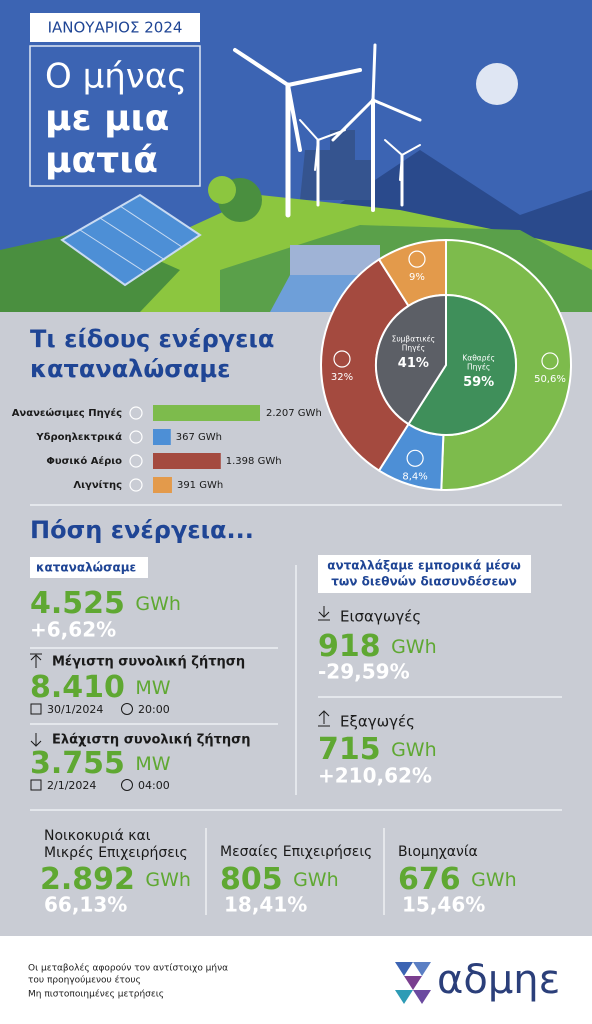 This screenshot has height=1024, width=592. What do you see at coordinates (424, 574) in the screenshot?
I see `badge` at bounding box center [424, 574].